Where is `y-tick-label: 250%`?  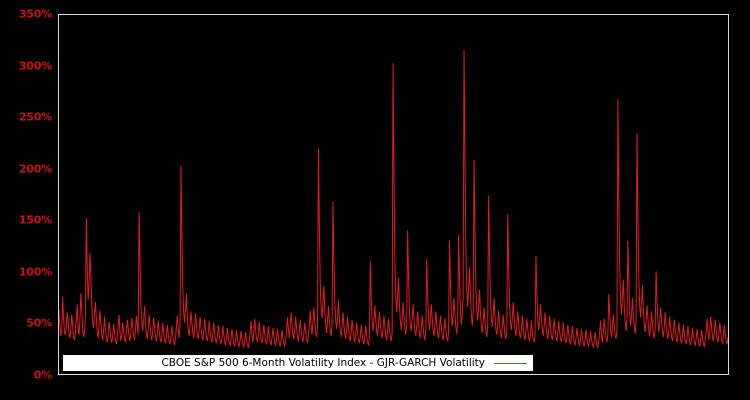 y-tick-label: 250% is located at coordinates (35, 117).